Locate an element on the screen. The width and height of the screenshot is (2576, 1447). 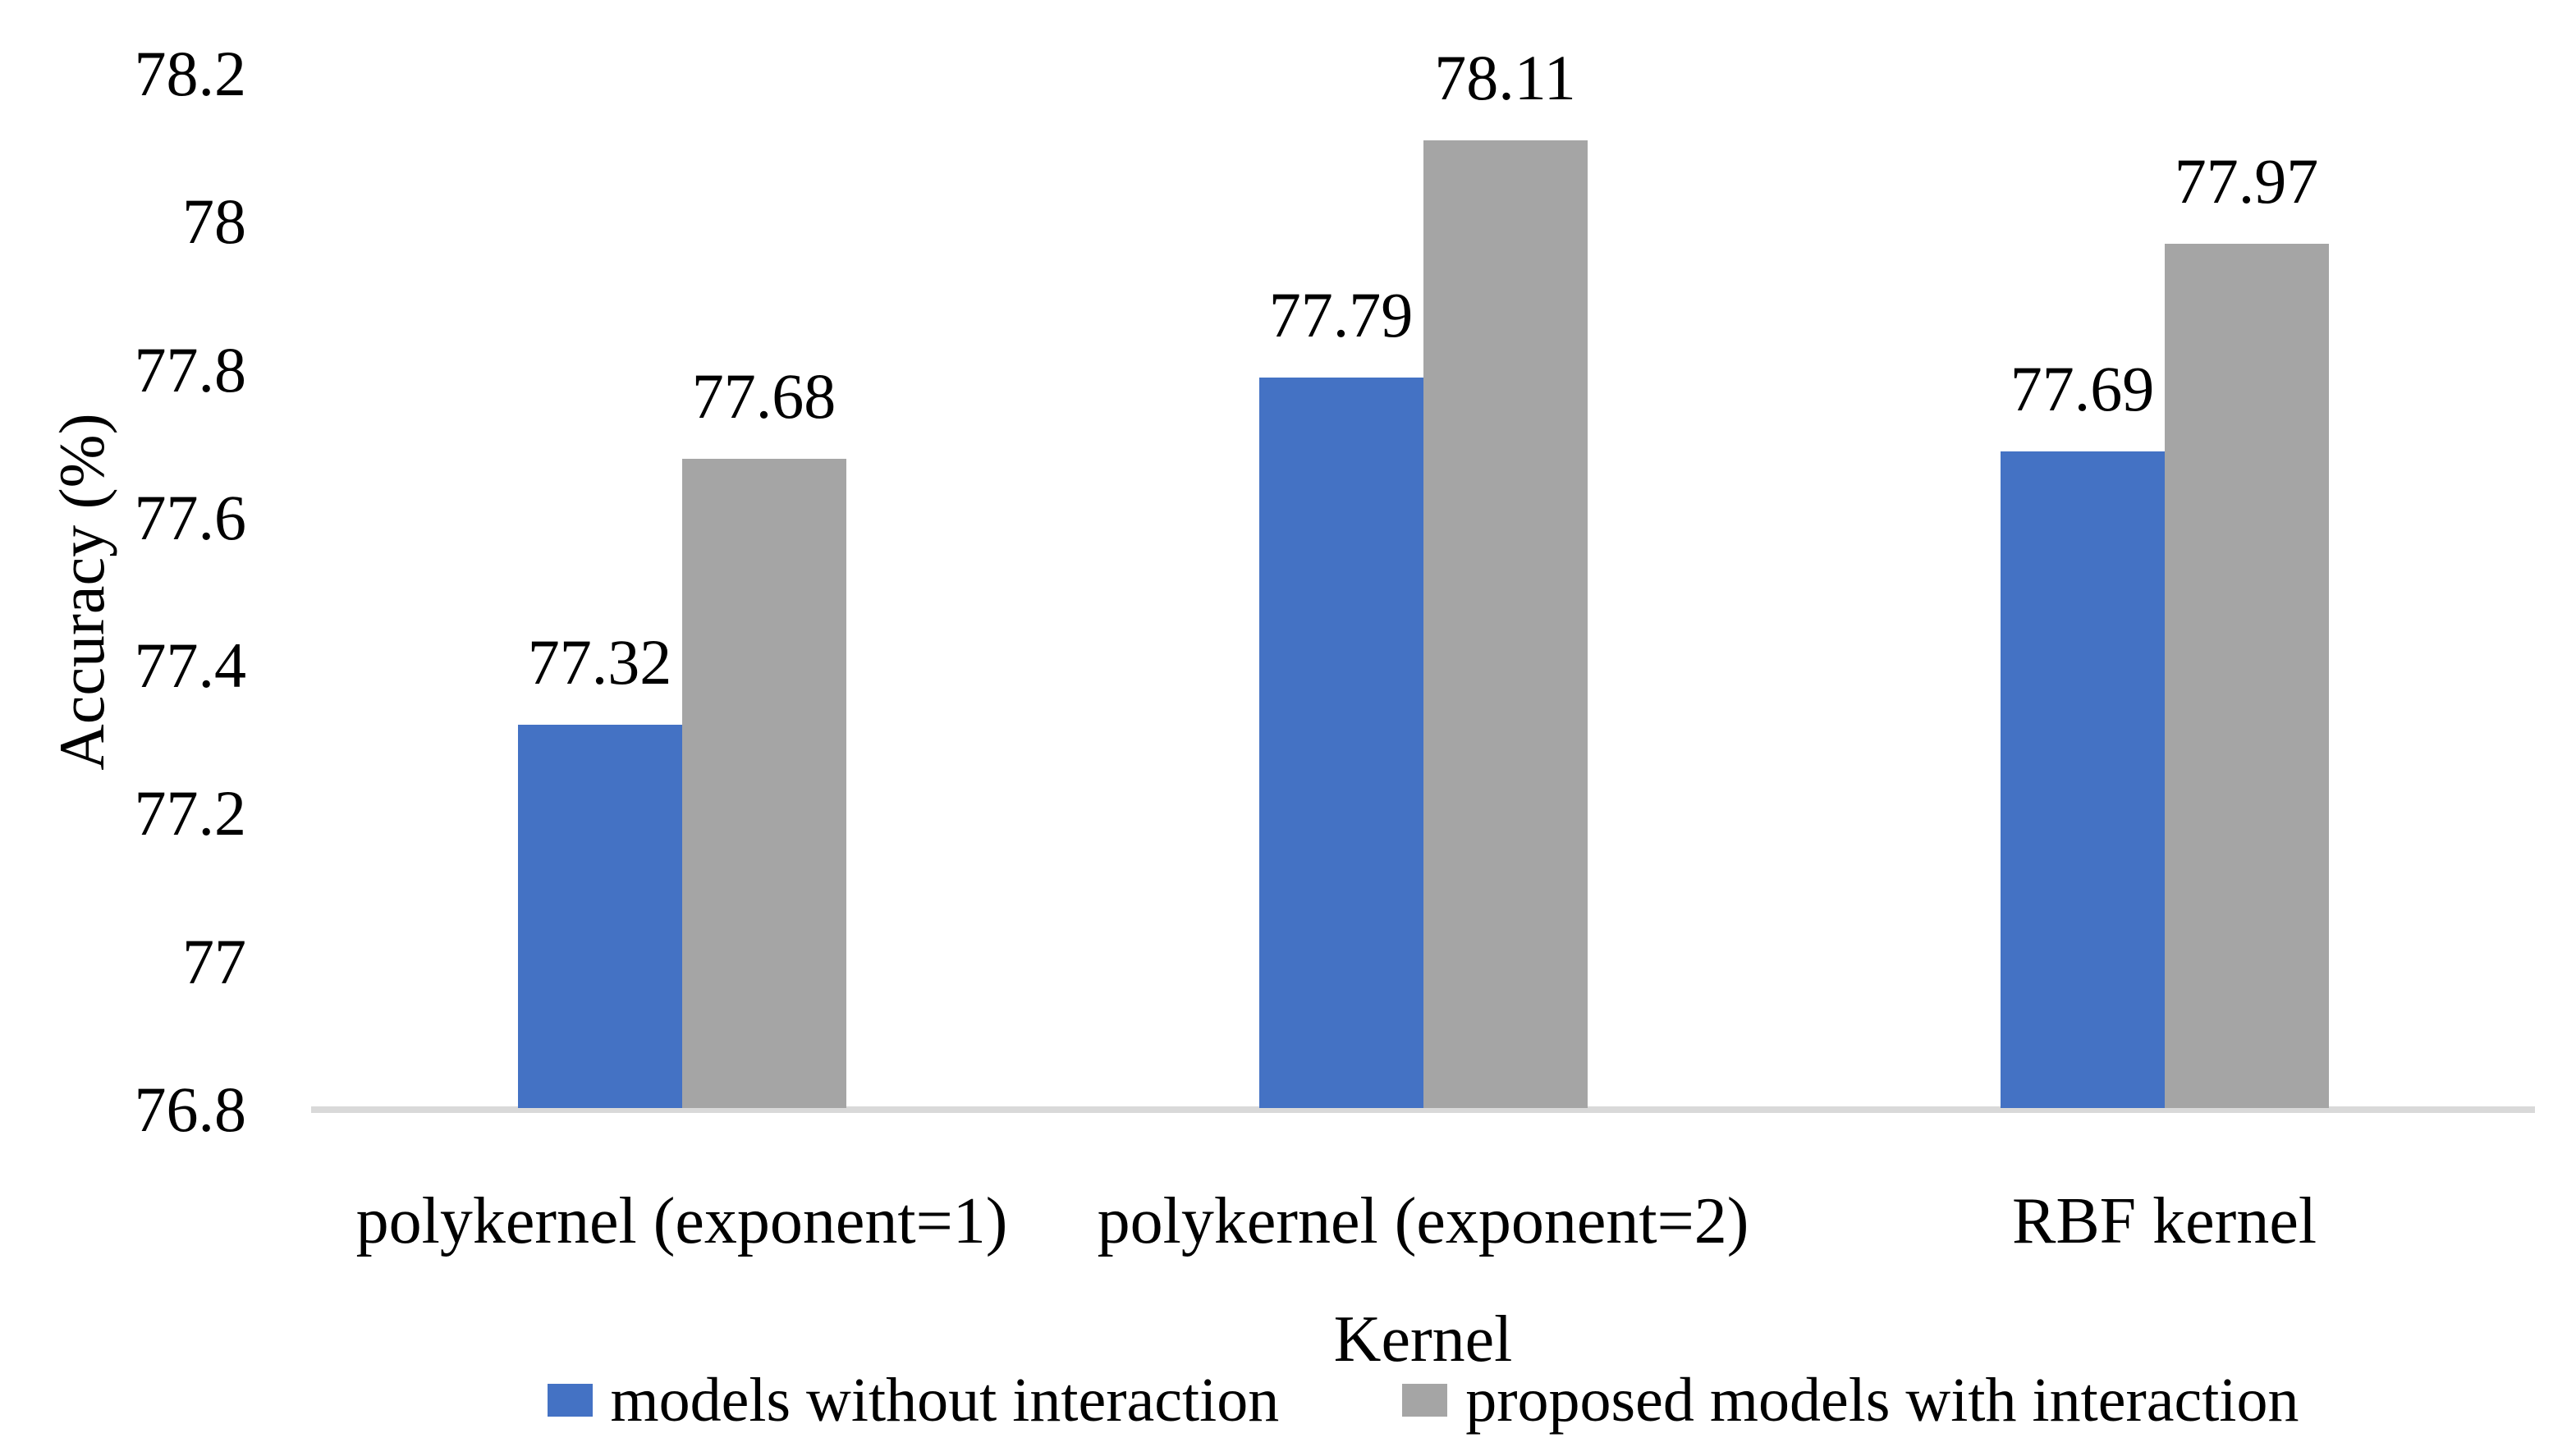
x-axis-line is located at coordinates (1423, 1109).